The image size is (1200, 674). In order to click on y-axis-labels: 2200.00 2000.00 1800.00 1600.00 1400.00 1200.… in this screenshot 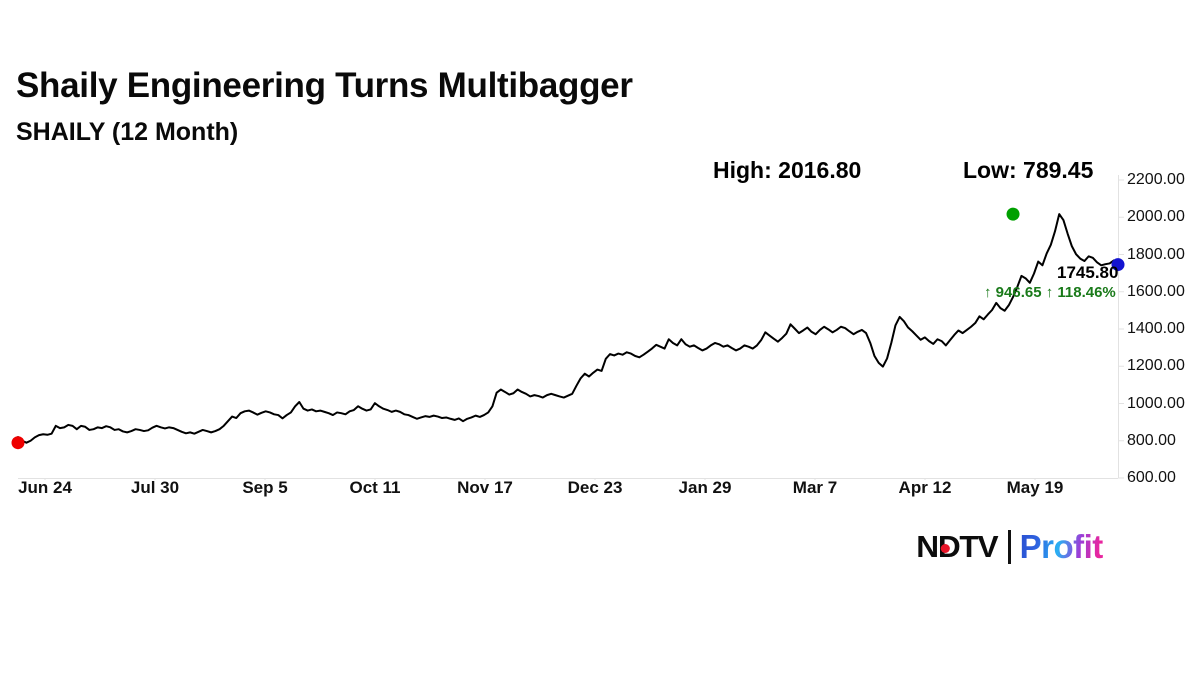, I will do `click(1163, 320)`.